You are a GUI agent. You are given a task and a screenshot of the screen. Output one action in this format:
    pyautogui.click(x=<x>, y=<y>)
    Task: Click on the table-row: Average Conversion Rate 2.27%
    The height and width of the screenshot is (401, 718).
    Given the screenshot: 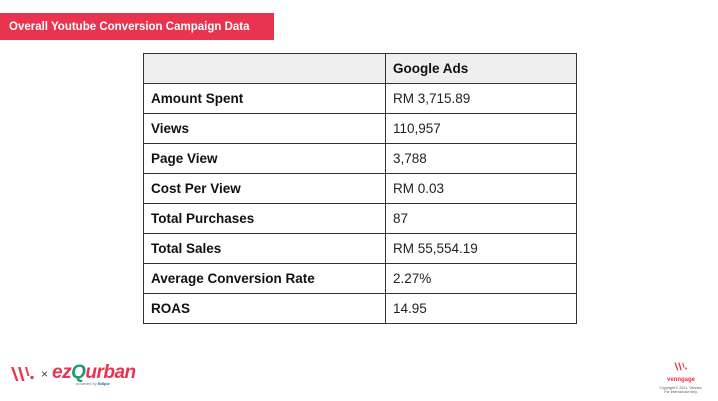 What is the action you would take?
    pyautogui.click(x=360, y=278)
    